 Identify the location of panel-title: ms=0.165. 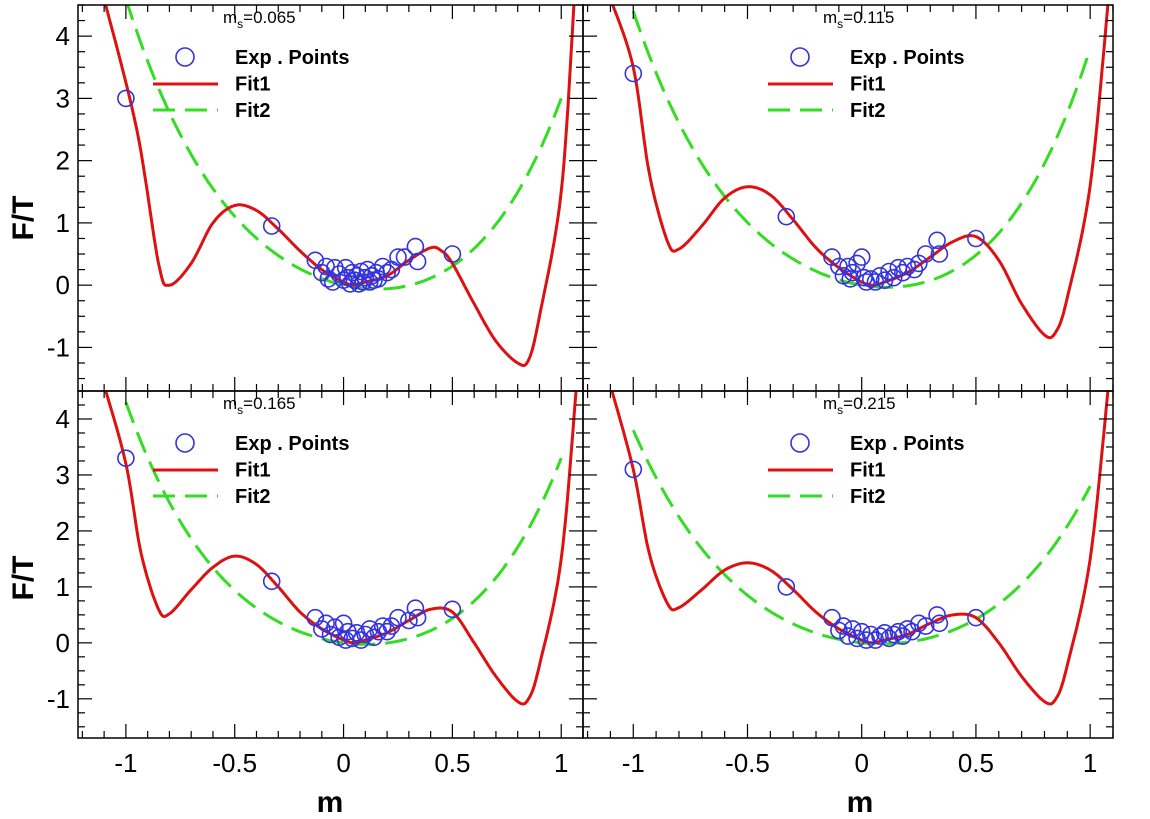
(259, 405).